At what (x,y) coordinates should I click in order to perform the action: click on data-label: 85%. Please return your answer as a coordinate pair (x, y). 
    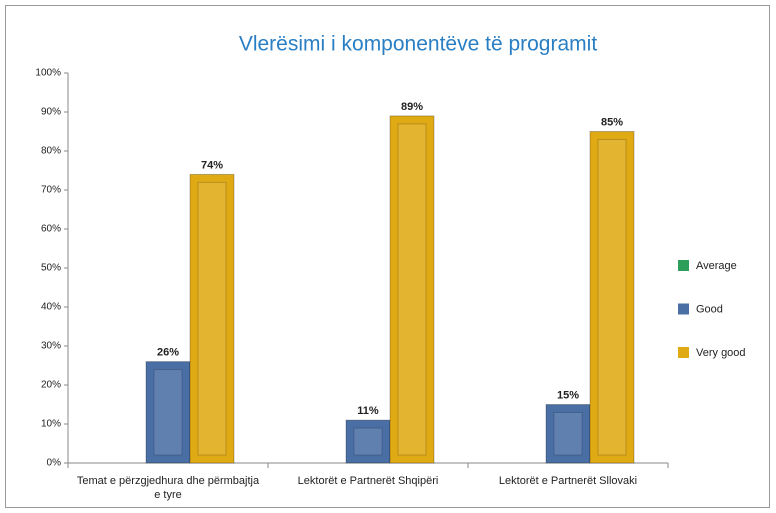
    Looking at the image, I should click on (612, 122).